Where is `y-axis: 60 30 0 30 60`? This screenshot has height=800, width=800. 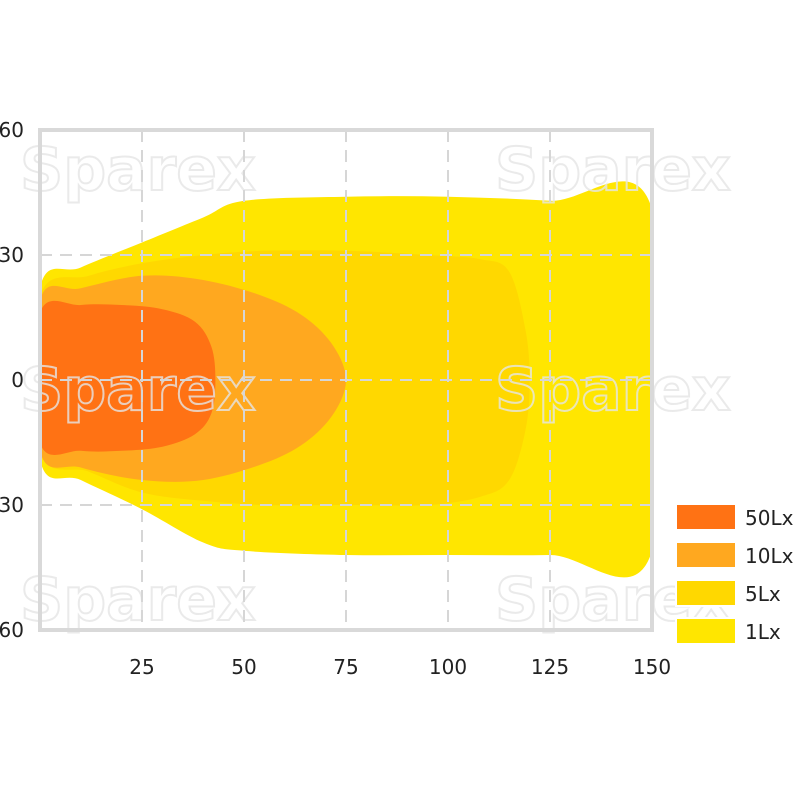
y-axis: 60 30 0 30 60 is located at coordinates (12, 380).